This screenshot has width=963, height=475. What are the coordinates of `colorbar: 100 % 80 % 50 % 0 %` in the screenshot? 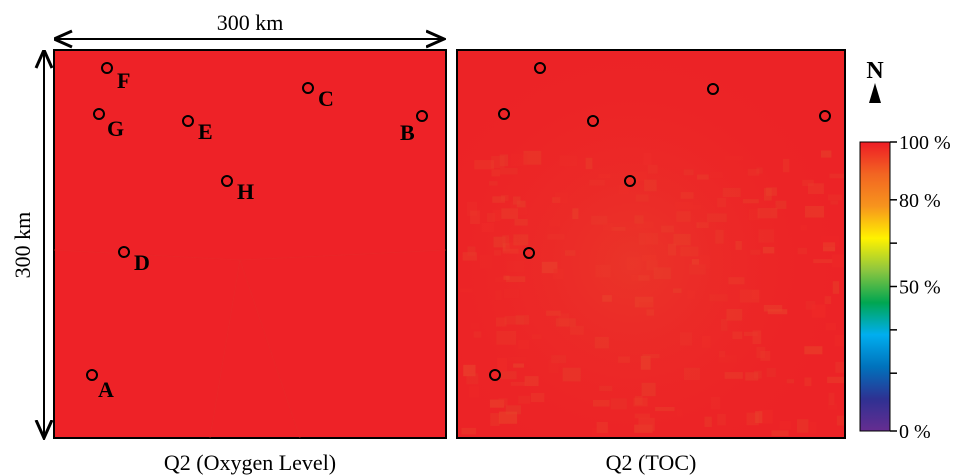 It's located at (905, 287).